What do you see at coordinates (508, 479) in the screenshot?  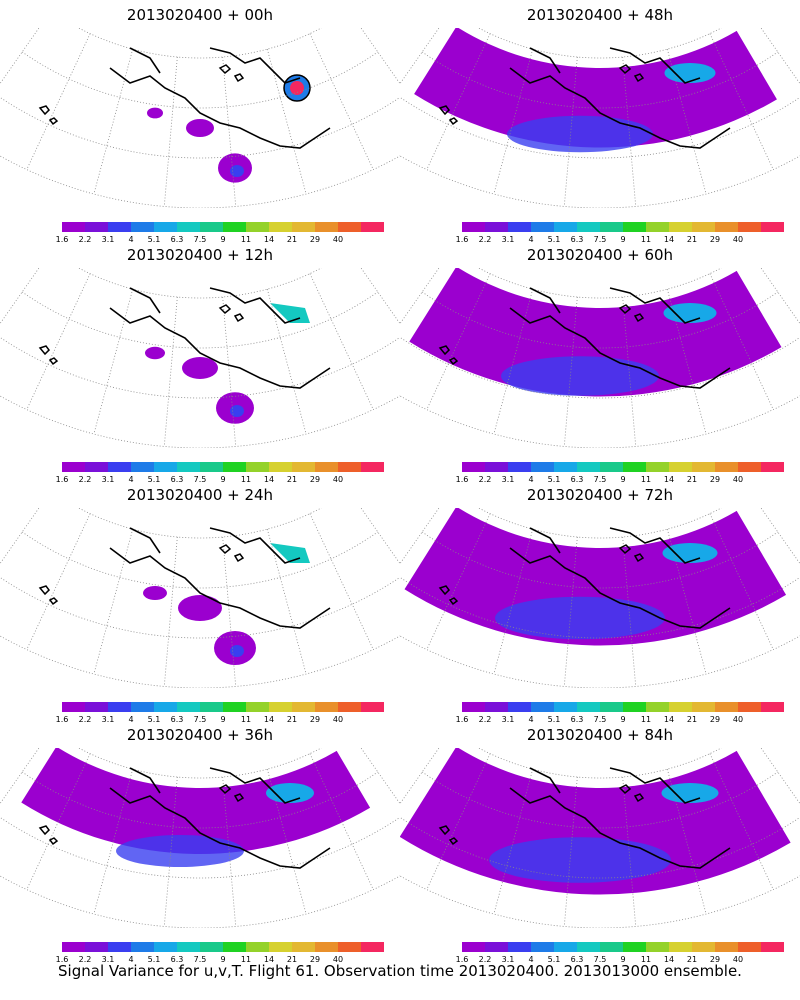 I see `colorbar-label: 3.1` at bounding box center [508, 479].